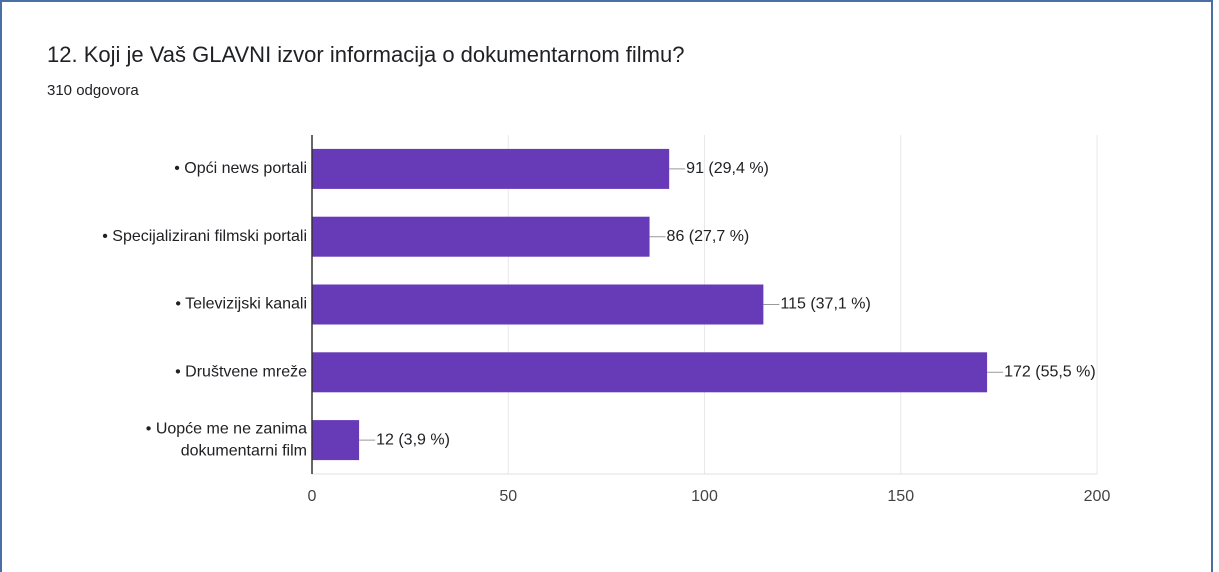 This screenshot has height=572, width=1219. What do you see at coordinates (900, 496) in the screenshot?
I see `x-tick-label: 150` at bounding box center [900, 496].